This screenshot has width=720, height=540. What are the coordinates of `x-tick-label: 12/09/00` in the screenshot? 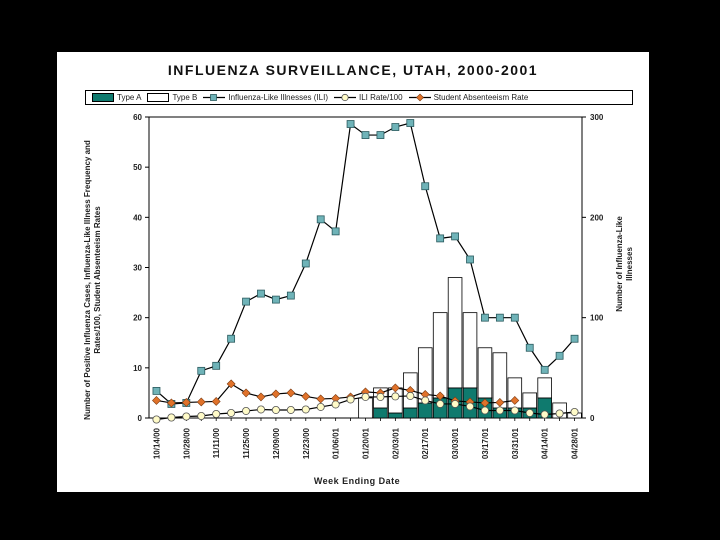 It's located at (276, 443).